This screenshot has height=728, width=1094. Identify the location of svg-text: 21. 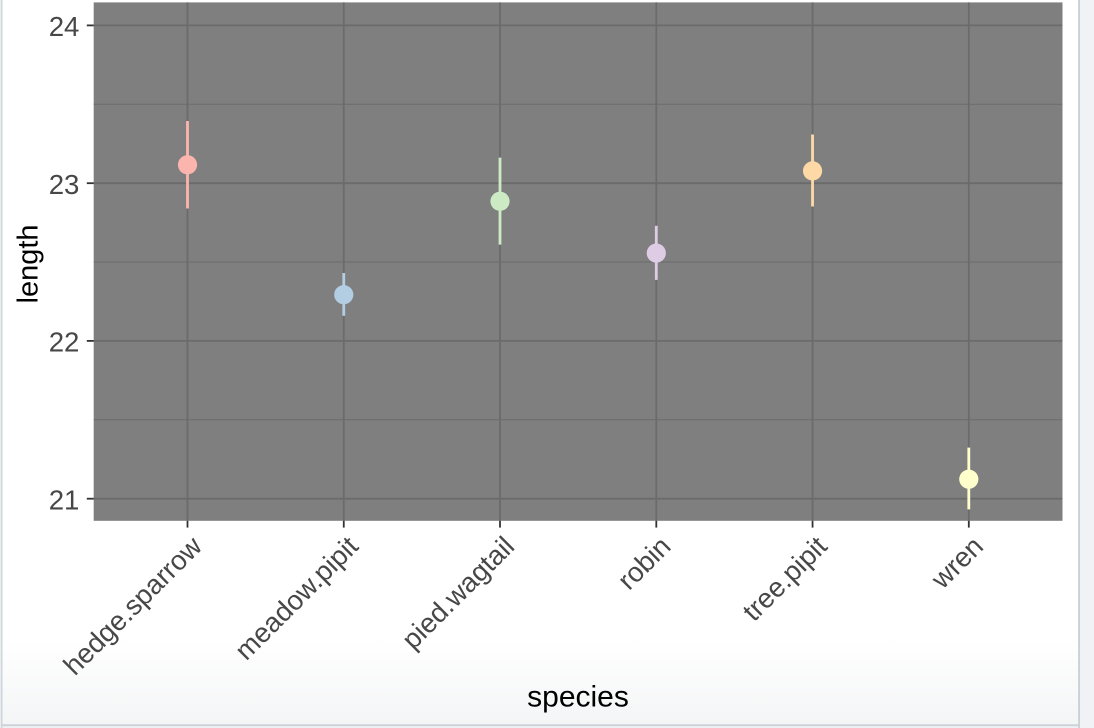
(64, 499).